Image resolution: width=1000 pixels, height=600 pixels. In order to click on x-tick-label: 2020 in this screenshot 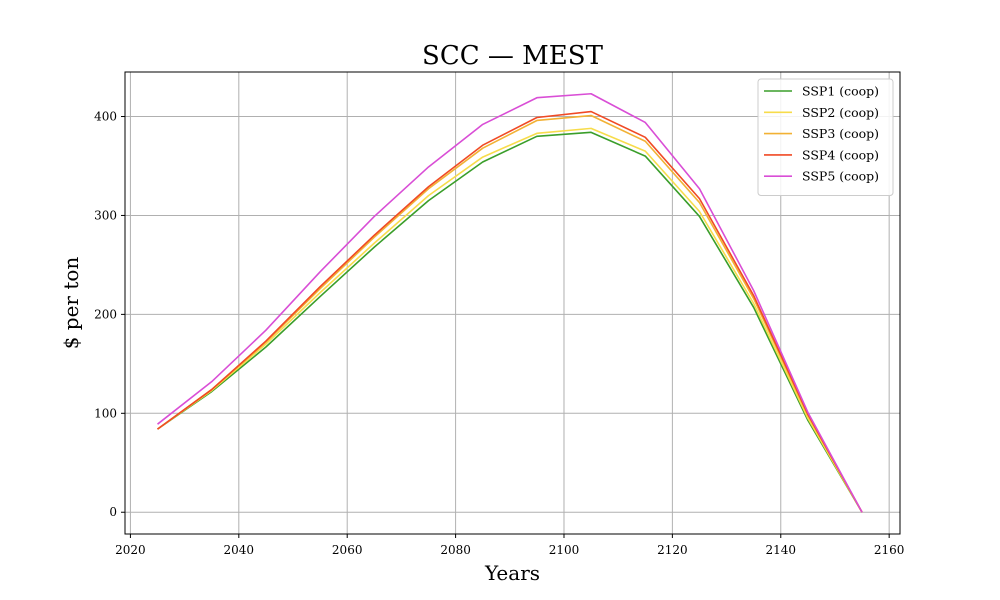, I will do `click(130, 550)`.